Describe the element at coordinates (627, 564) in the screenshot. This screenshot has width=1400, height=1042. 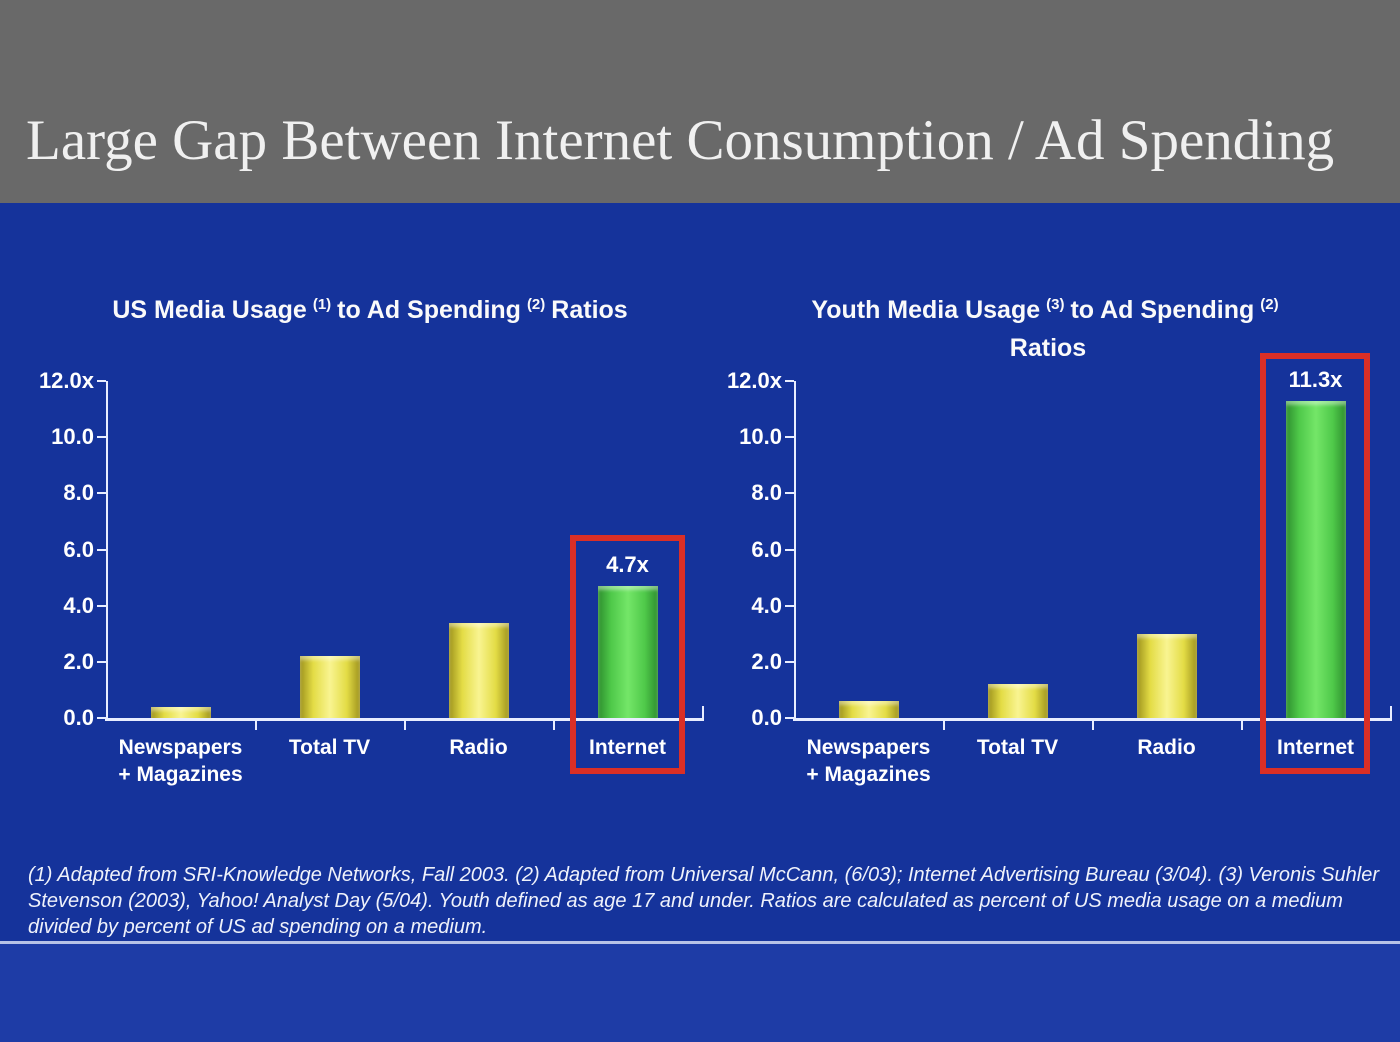
I see `value-label: 4.7x` at that location.